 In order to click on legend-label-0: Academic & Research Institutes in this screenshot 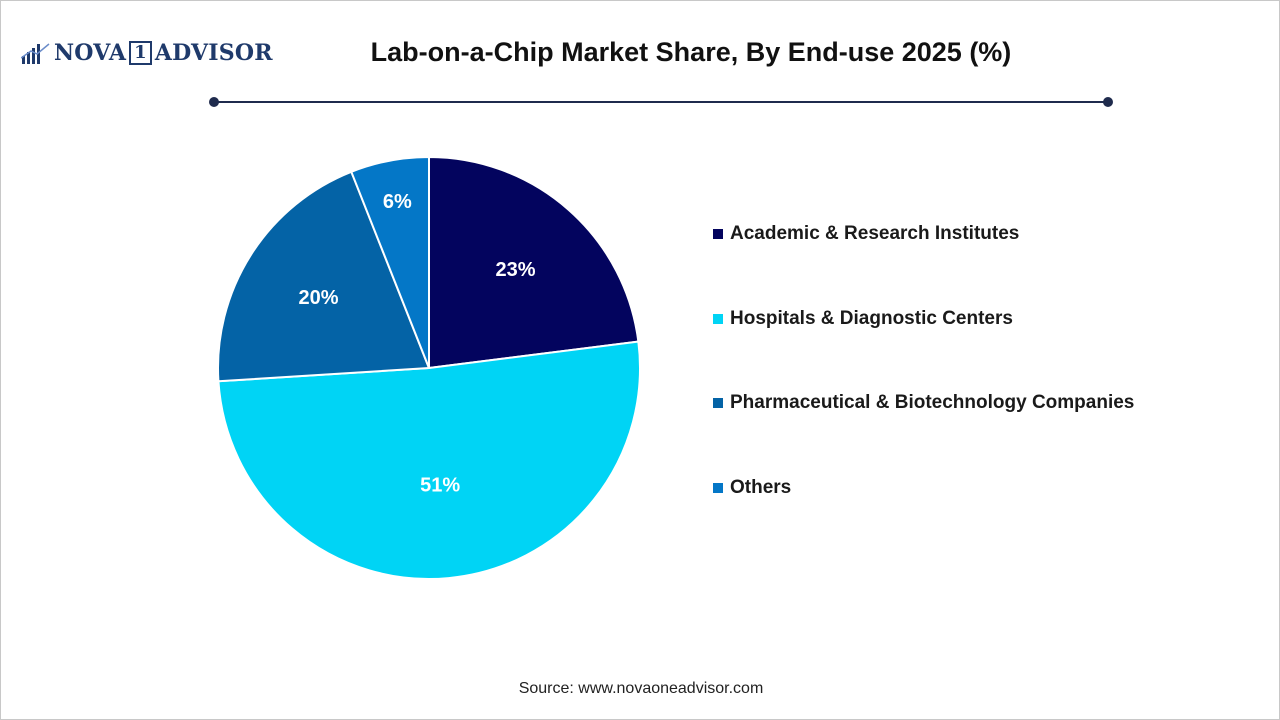, I will do `click(875, 233)`.